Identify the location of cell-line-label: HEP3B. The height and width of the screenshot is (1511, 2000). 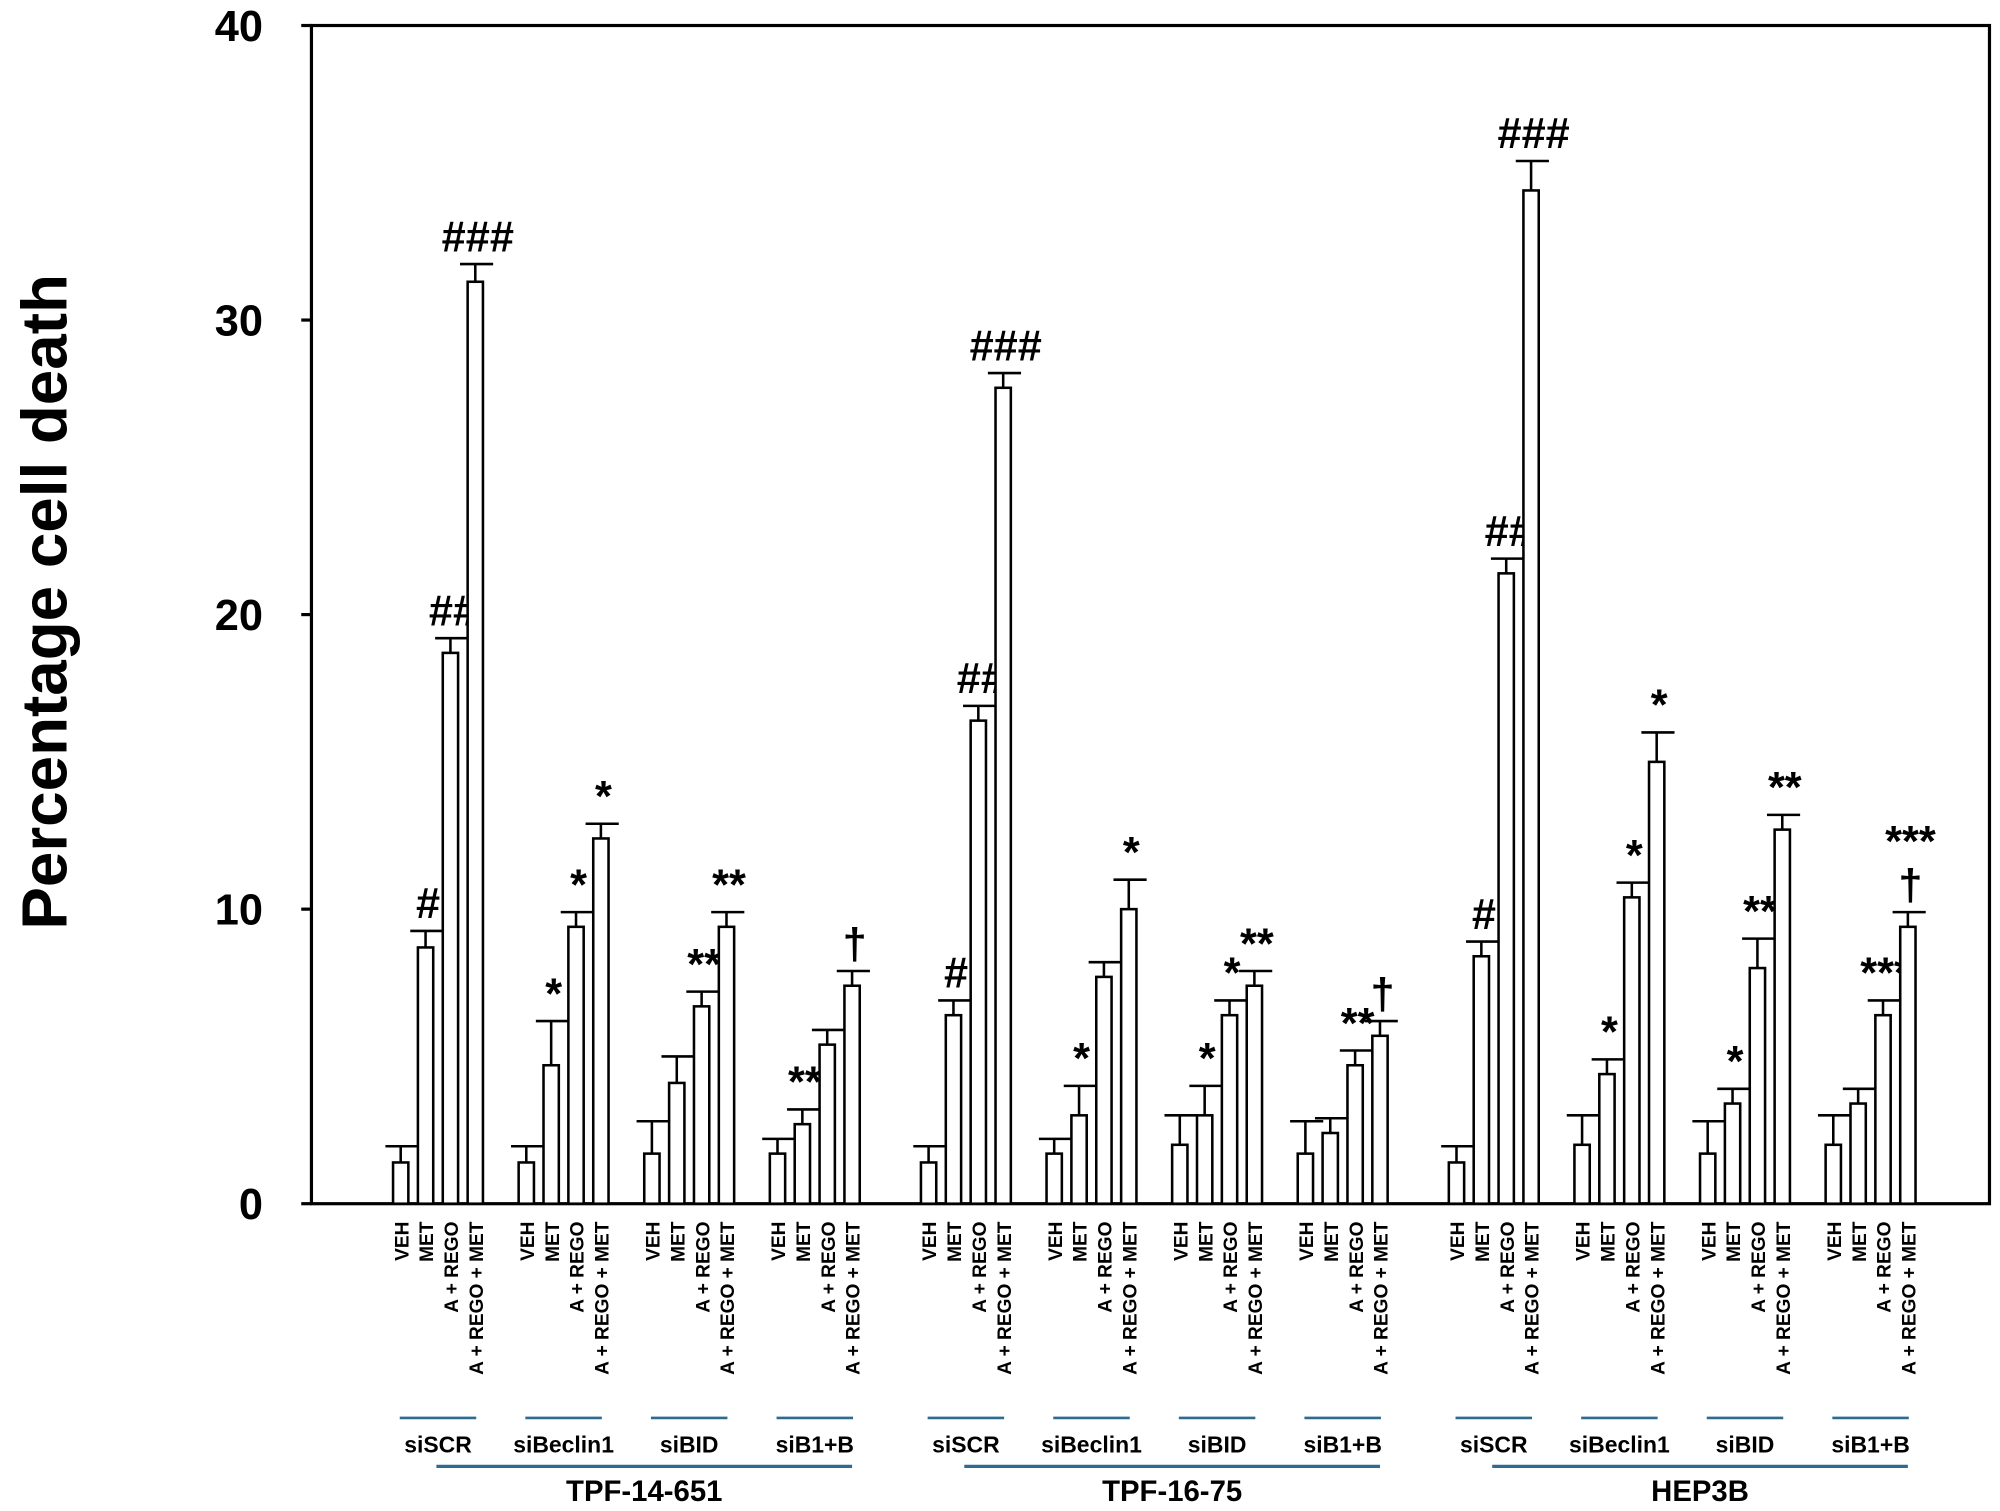
(1700, 1491).